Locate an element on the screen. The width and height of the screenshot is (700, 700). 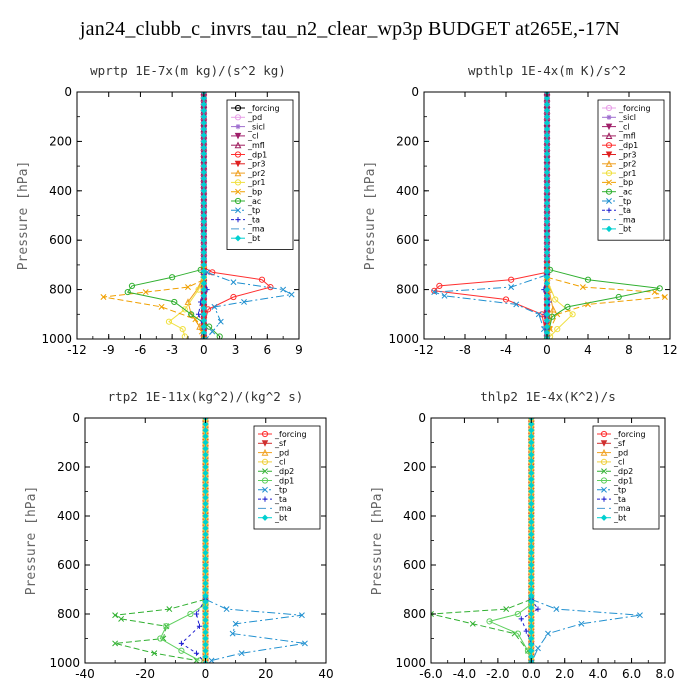
x-tick-label: -6.0 is located at coordinates (430, 674).